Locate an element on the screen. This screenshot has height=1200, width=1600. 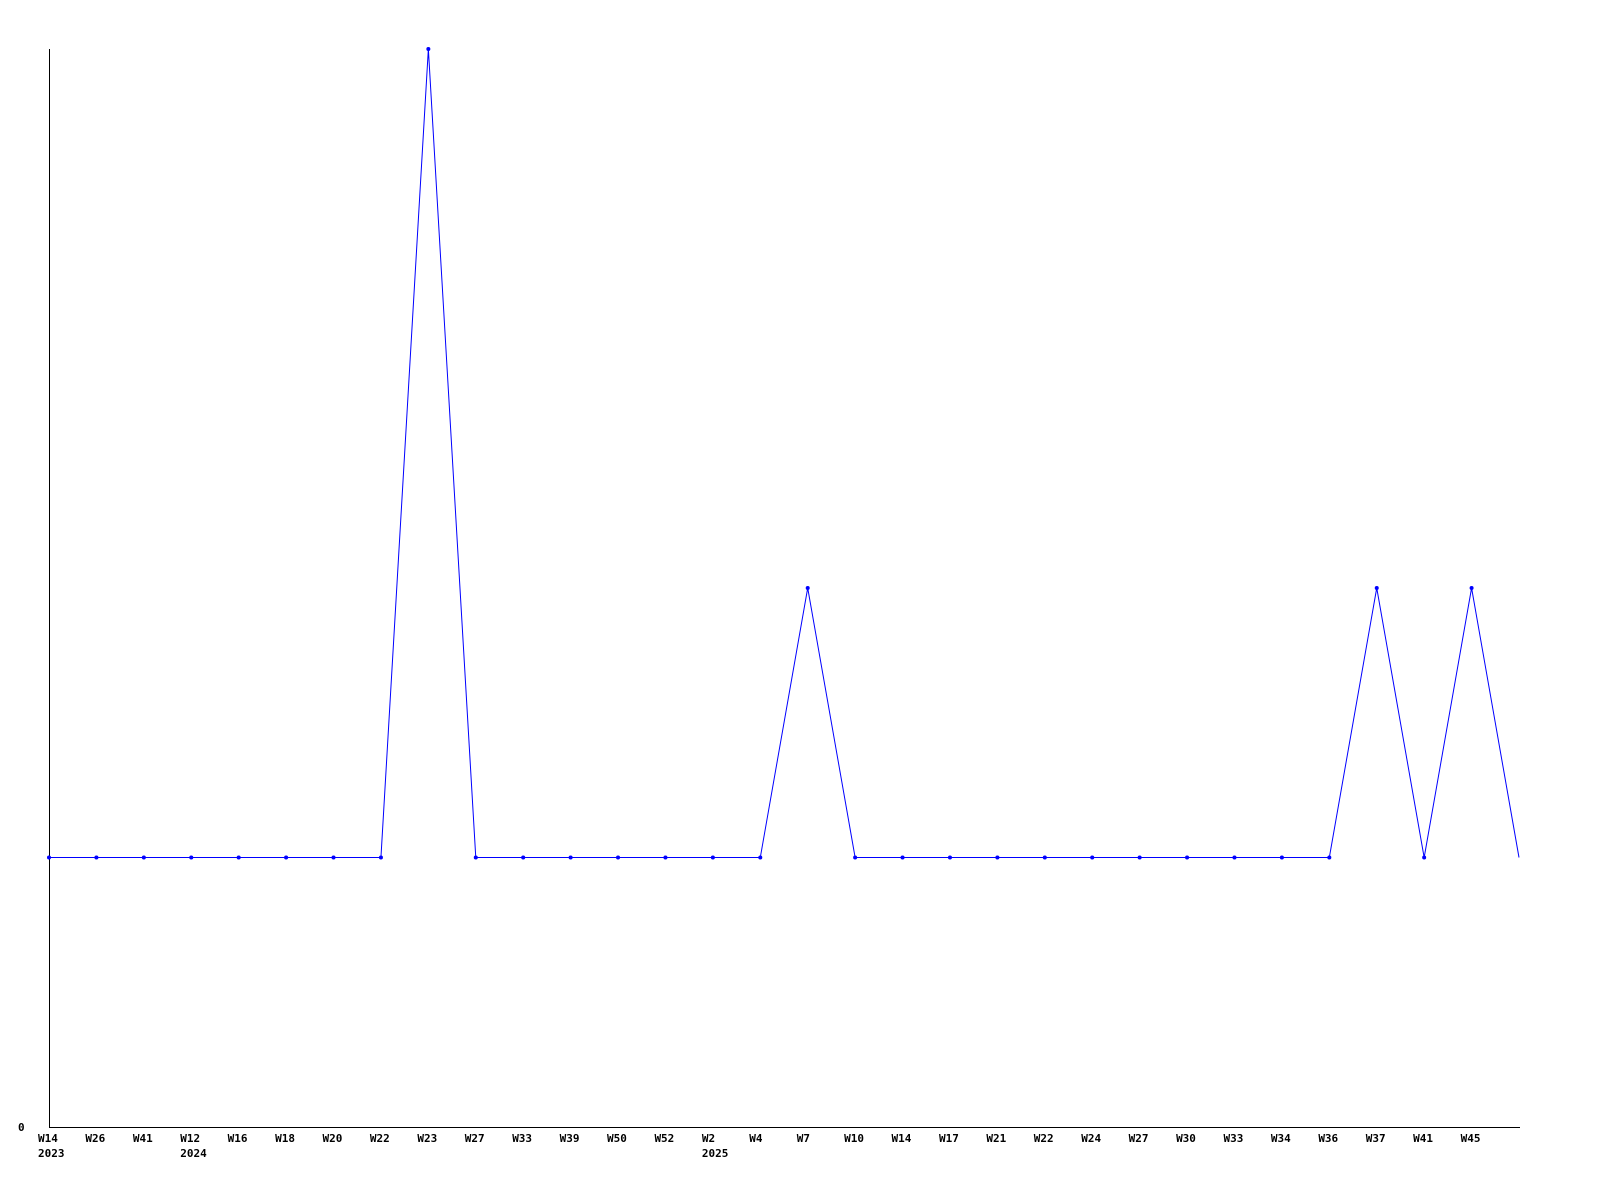
x-tick-label: W12 is located at coordinates (190, 1138).